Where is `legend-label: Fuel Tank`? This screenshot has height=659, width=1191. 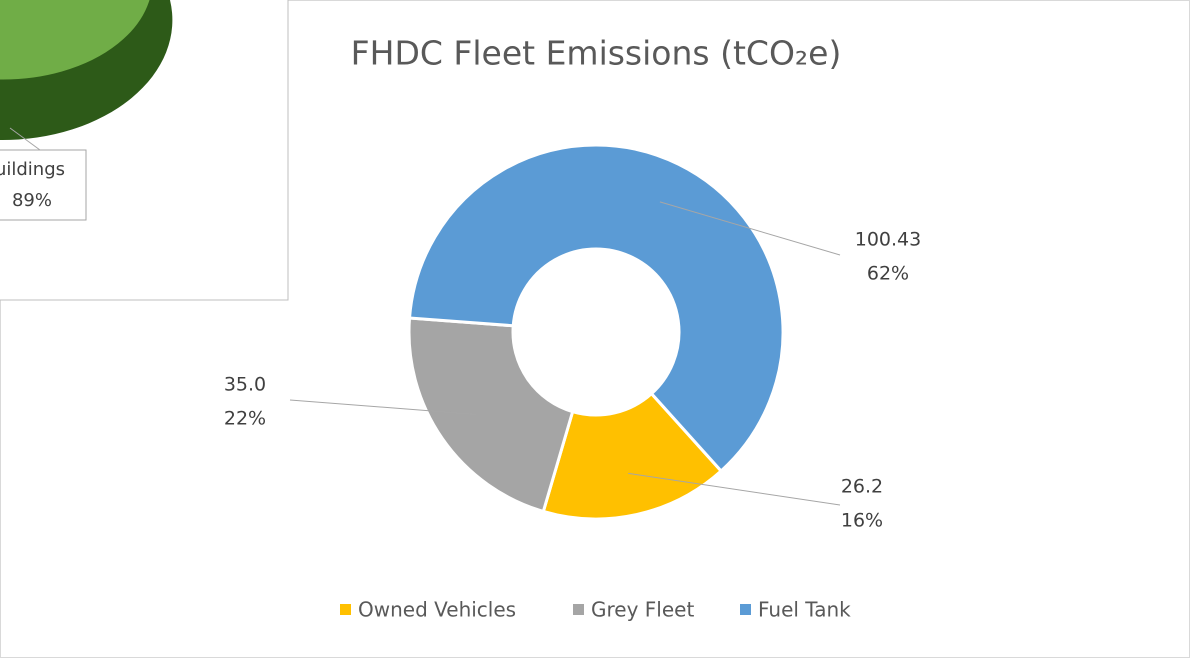 legend-label: Fuel Tank is located at coordinates (804, 610).